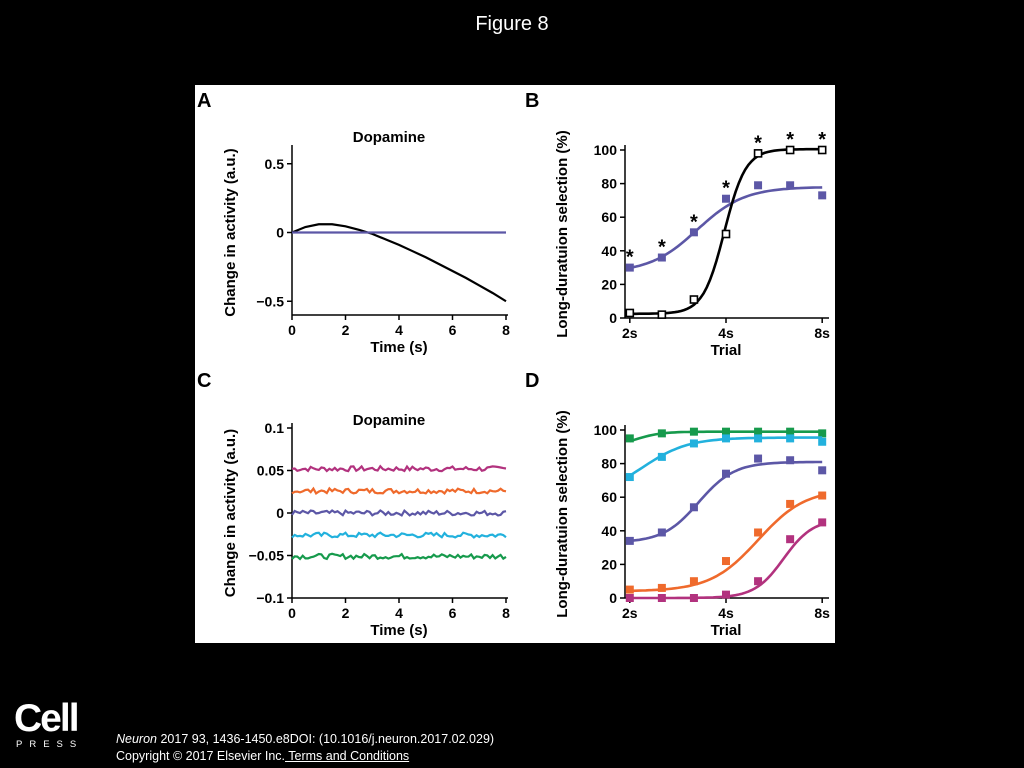 The image size is (1024, 768). What do you see at coordinates (399, 512) in the screenshot?
I see `series-line-purple` at bounding box center [399, 512].